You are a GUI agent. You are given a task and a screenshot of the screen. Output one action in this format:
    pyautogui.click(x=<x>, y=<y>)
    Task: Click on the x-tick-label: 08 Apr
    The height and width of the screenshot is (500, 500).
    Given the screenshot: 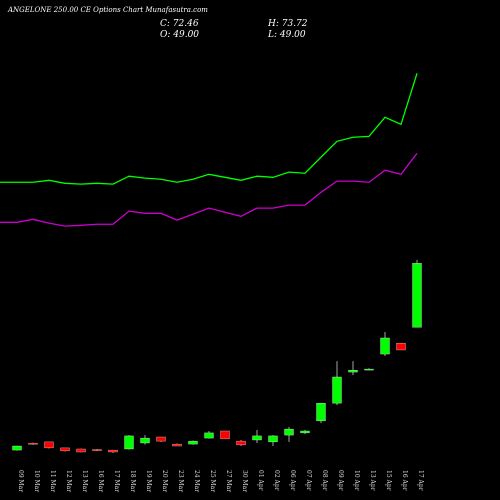 What is the action you would take?
    pyautogui.click(x=324, y=480)
    